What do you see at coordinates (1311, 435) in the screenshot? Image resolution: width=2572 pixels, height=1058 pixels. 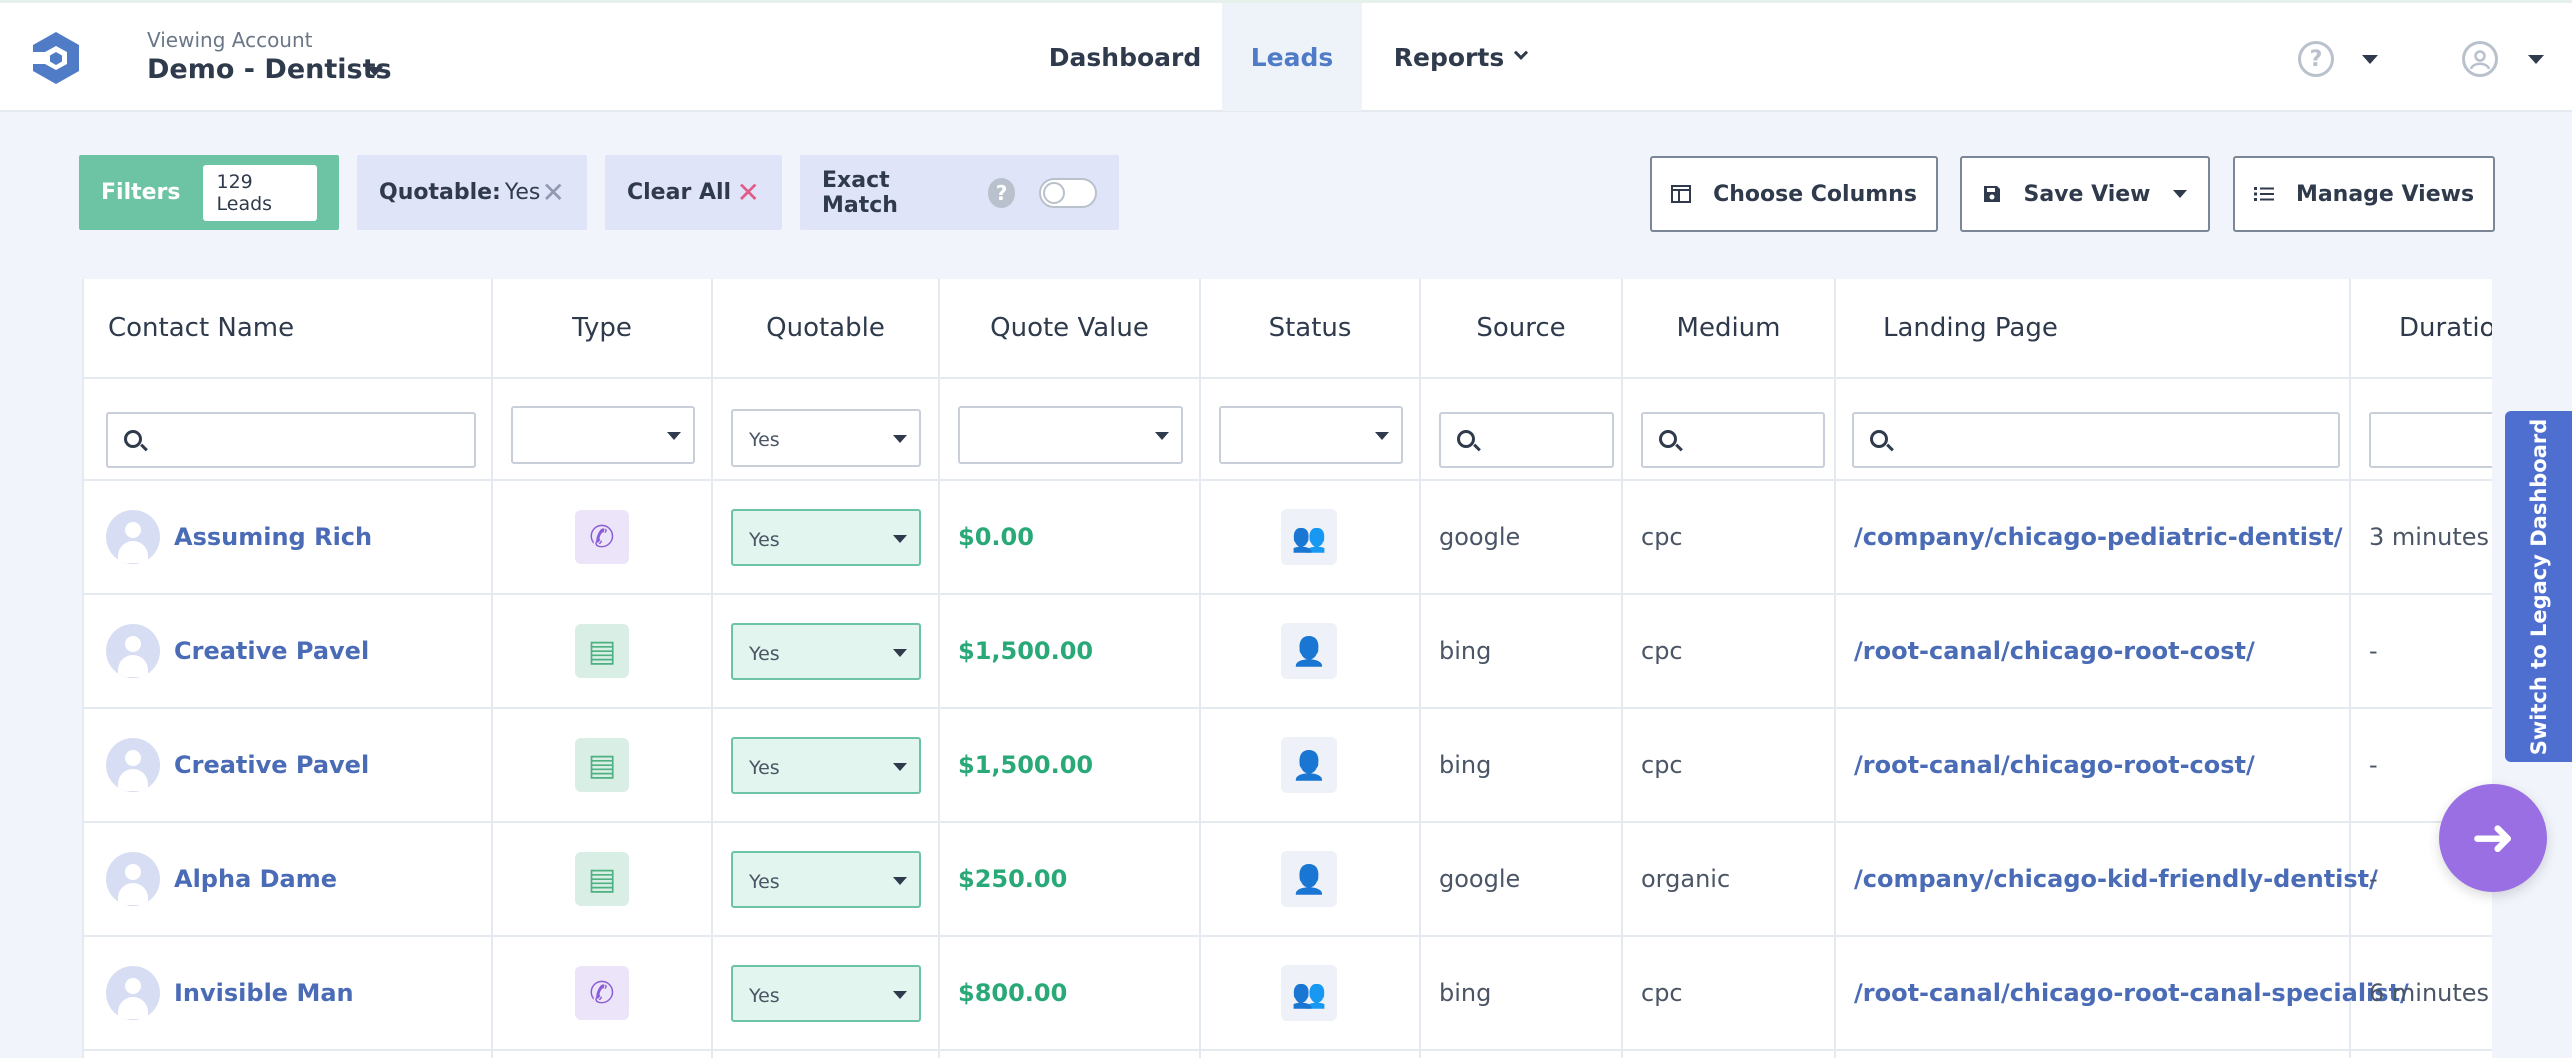 I see `status-filter-select` at bounding box center [1311, 435].